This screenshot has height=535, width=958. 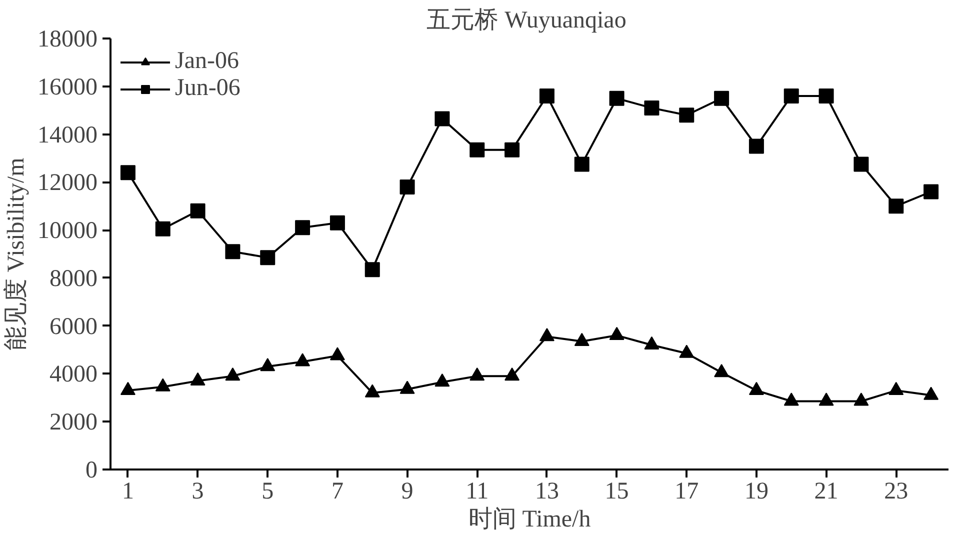 I want to click on y-tick-label: 6000, so click(x=74, y=327).